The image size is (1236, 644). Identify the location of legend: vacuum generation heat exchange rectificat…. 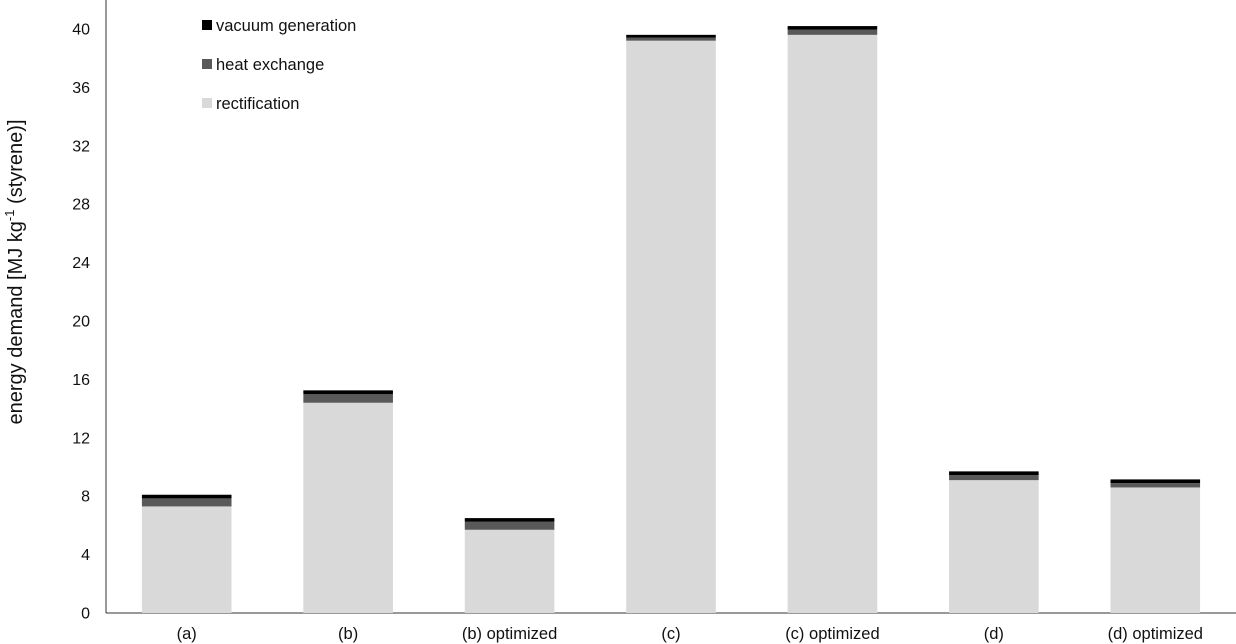
(279, 65).